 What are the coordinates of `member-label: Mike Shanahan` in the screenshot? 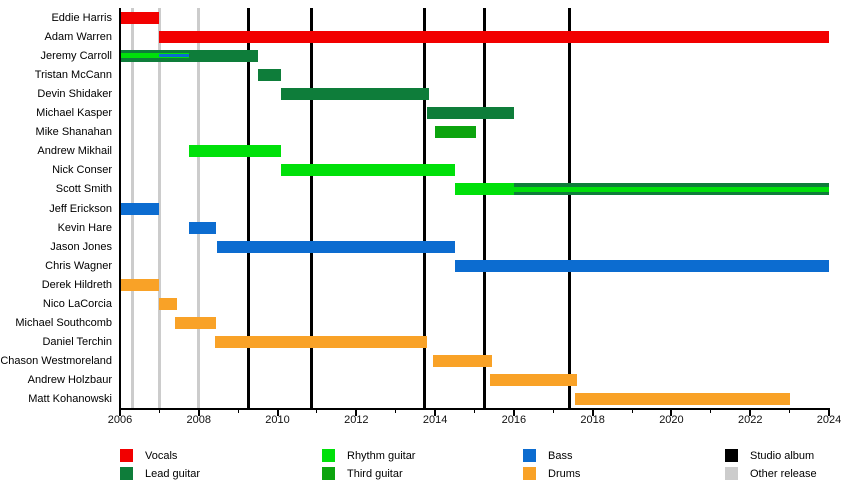 It's located at (73, 132).